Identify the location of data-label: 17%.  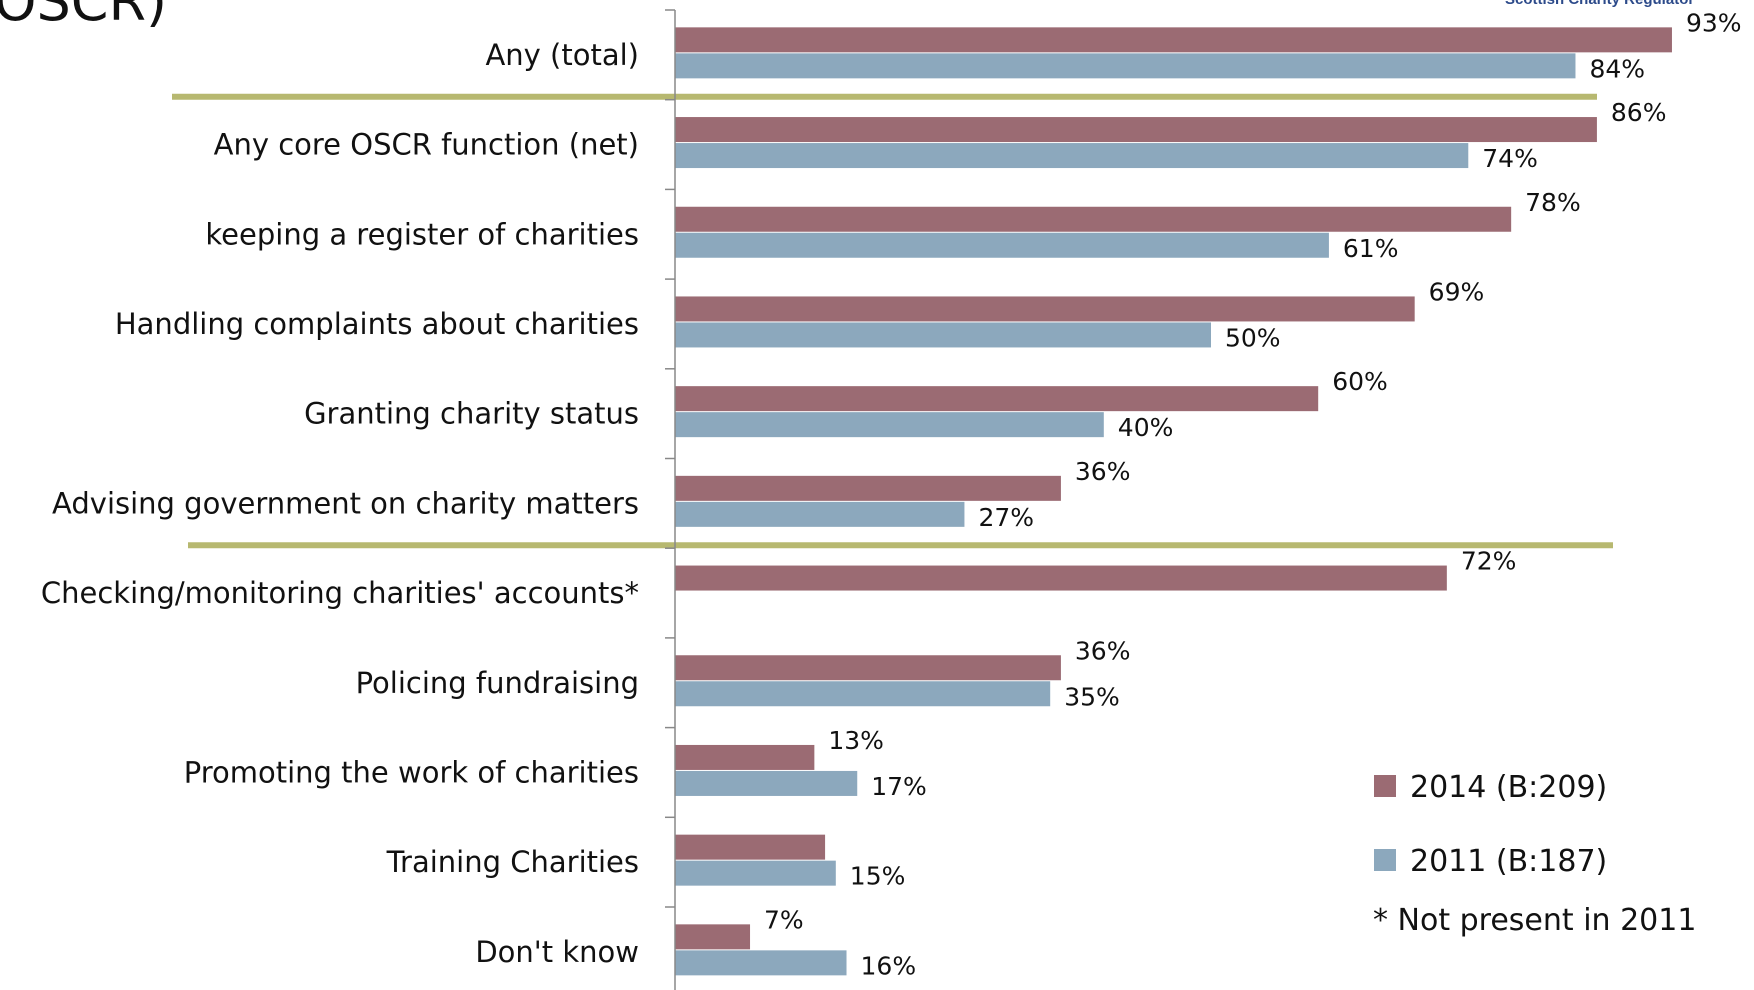
(899, 786).